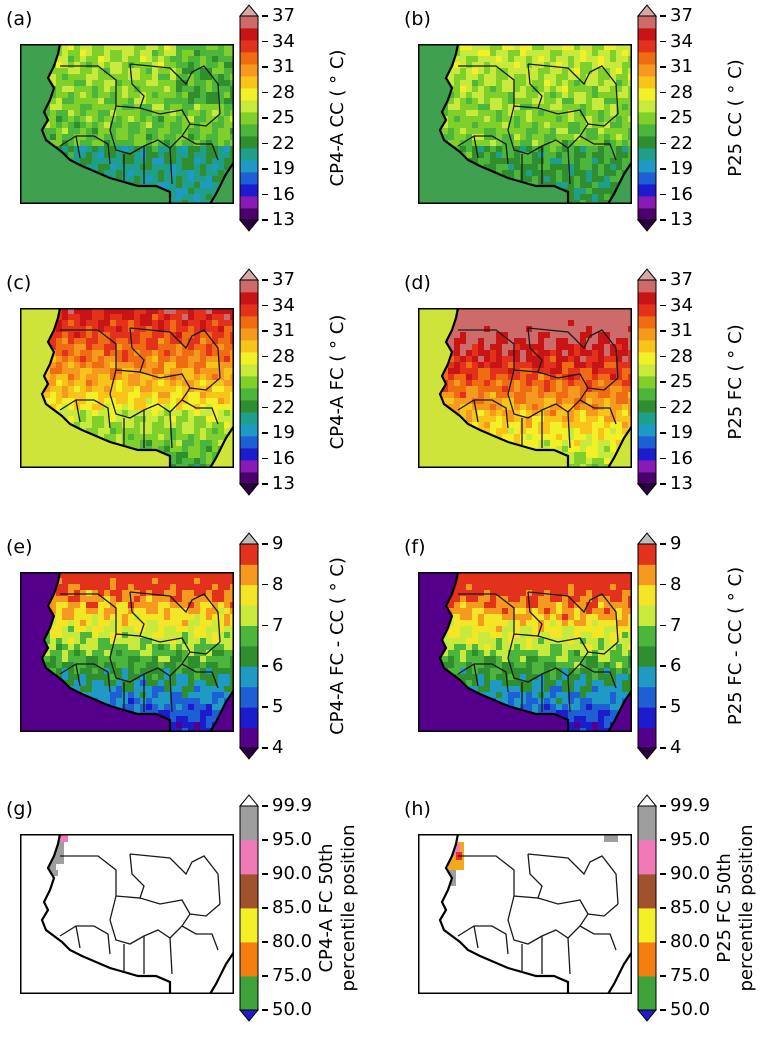  Describe the element at coordinates (18, 283) in the screenshot. I see `panel-label: (c)` at that location.